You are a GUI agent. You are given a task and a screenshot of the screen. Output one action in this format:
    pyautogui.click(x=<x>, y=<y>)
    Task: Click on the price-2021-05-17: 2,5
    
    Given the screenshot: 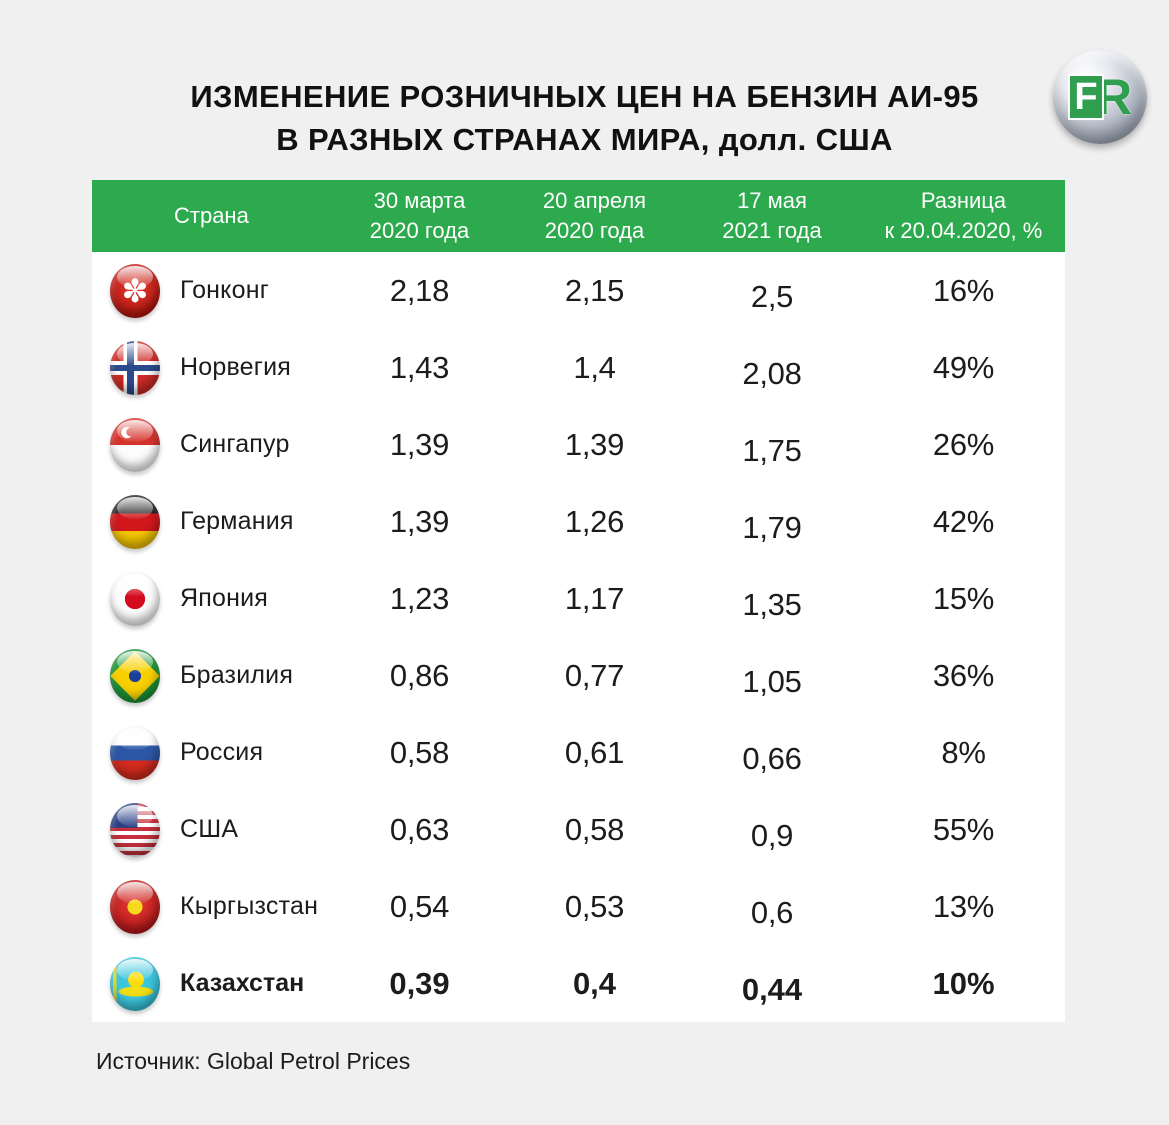 What is the action you would take?
    pyautogui.click(x=772, y=296)
    